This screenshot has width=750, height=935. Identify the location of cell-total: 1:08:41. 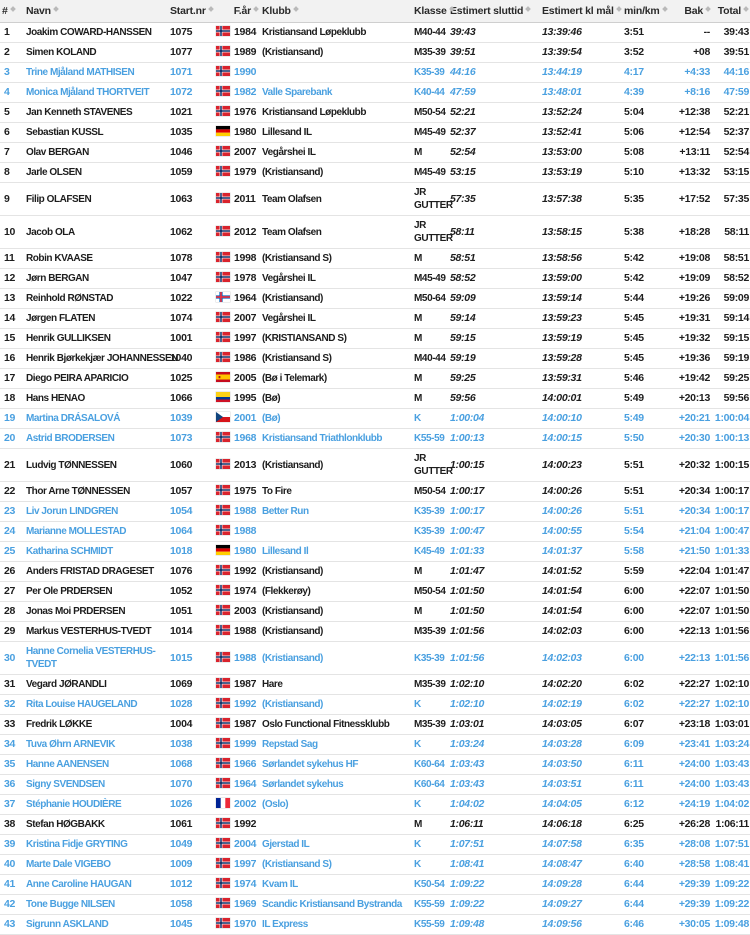
(731, 864).